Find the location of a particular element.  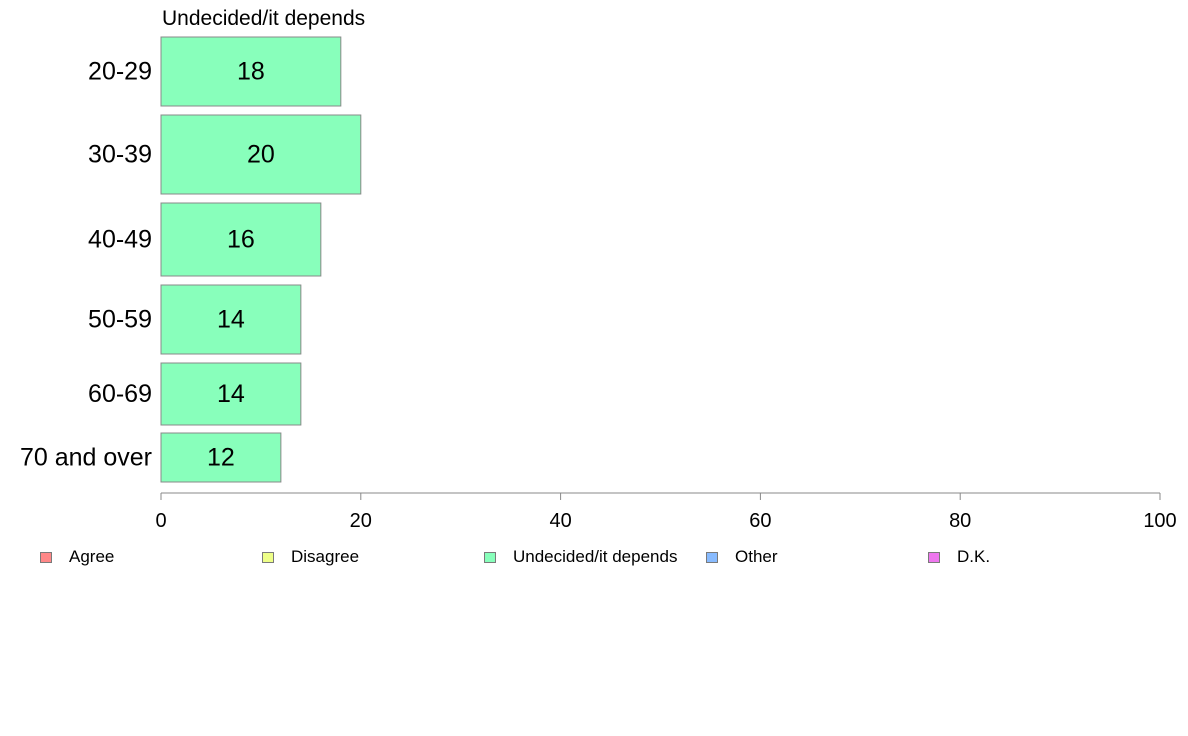

category-label: 60-69 is located at coordinates (120, 394).